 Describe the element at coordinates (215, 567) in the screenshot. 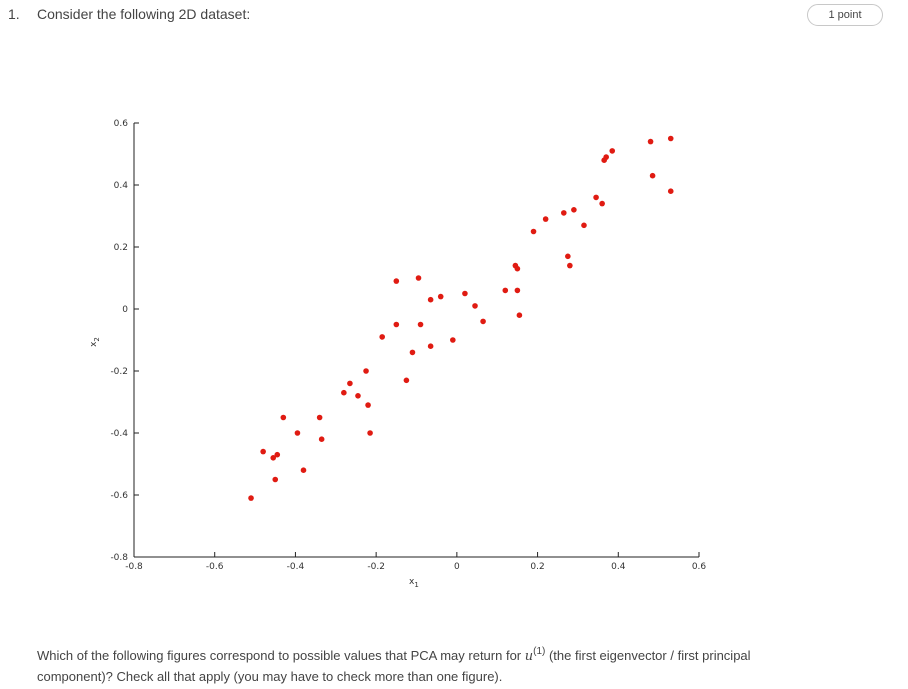

I see `x-tick-label: -0.6` at that location.